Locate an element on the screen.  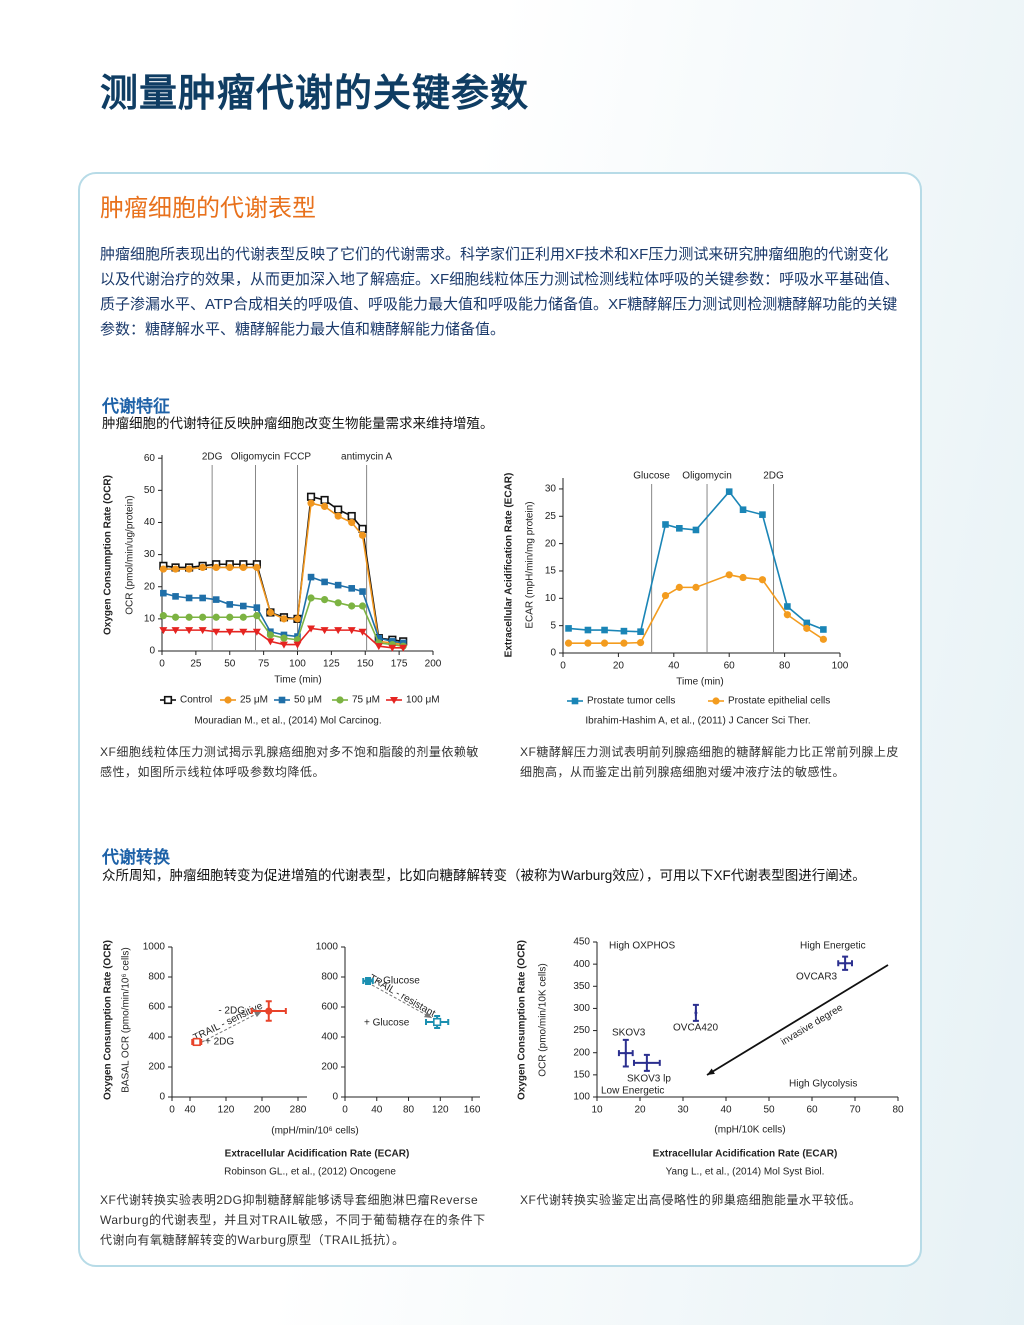
y-axis-label: BASAL OCR (pmo/min/10⁶ cells) is located at coordinates (126, 1019).